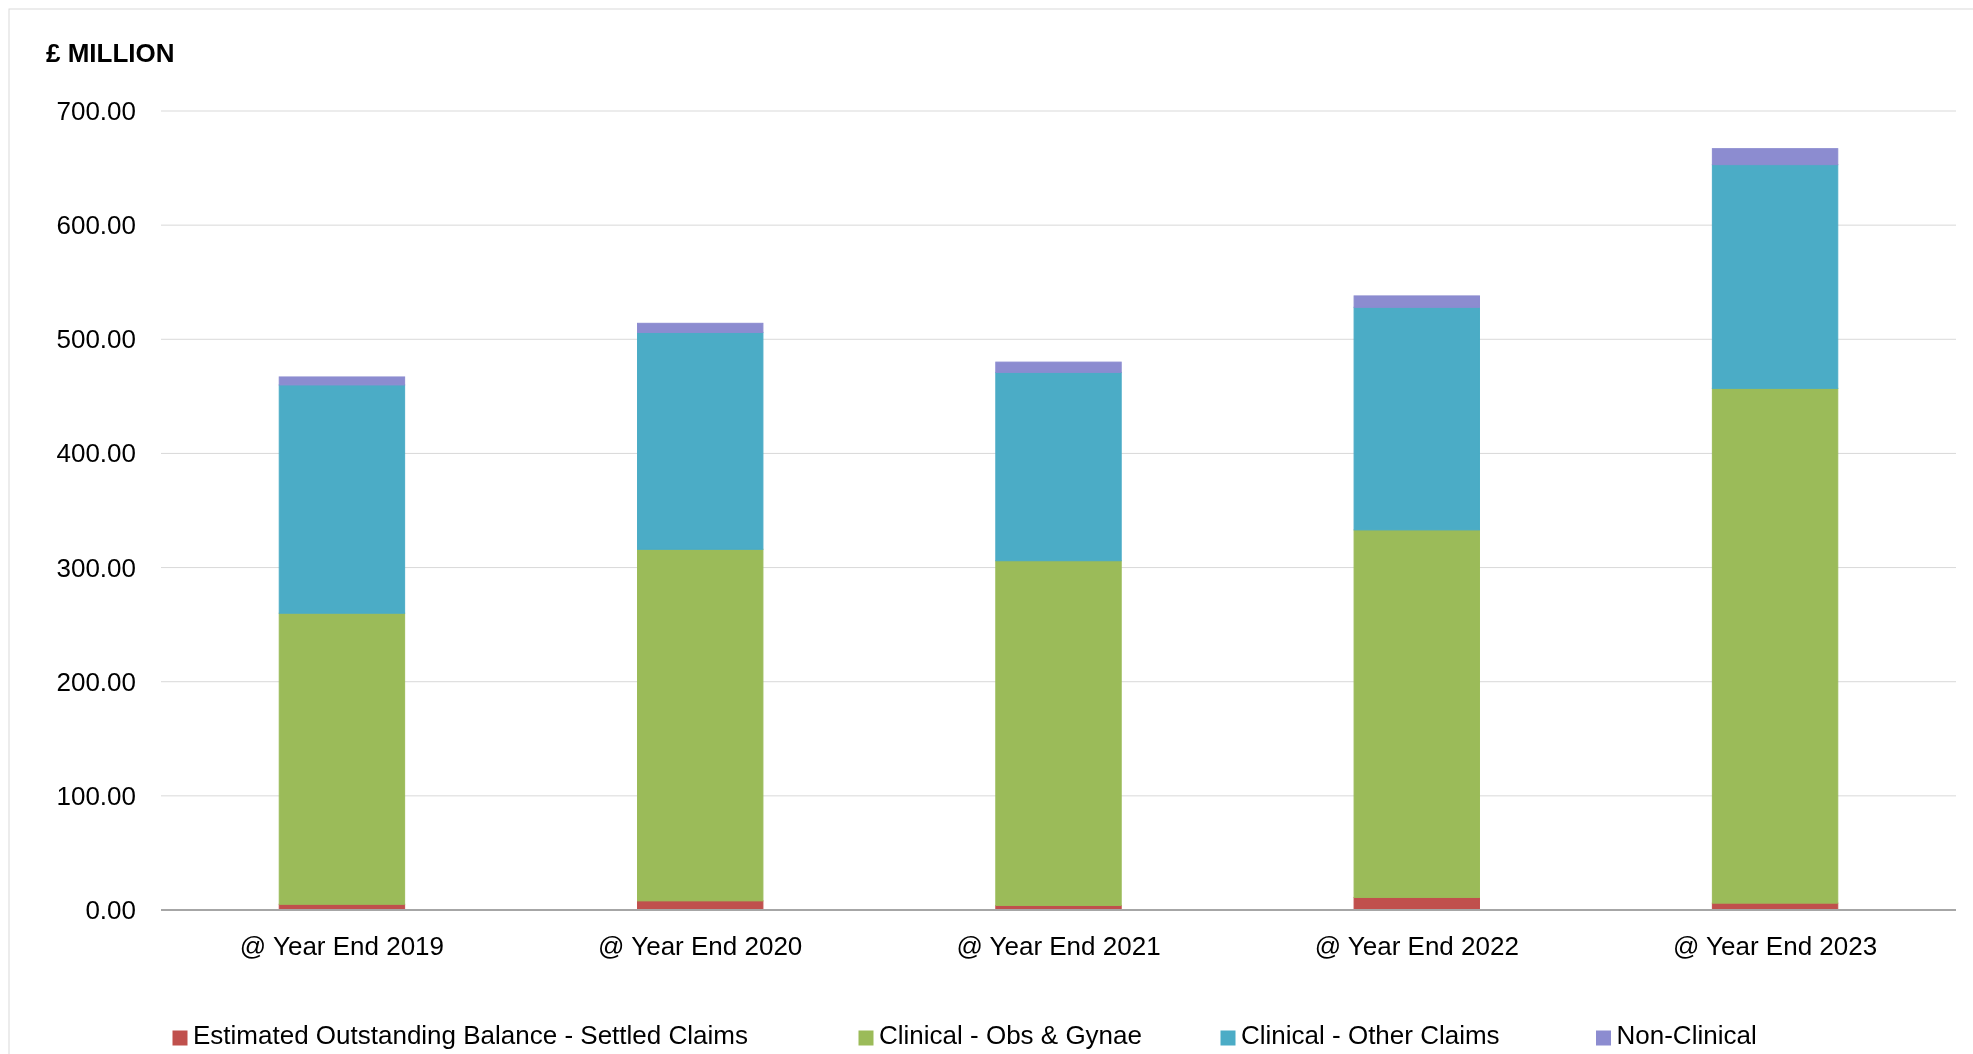 This screenshot has width=1973, height=1054. I want to click on y-tick-label: 500.00, so click(96, 339).